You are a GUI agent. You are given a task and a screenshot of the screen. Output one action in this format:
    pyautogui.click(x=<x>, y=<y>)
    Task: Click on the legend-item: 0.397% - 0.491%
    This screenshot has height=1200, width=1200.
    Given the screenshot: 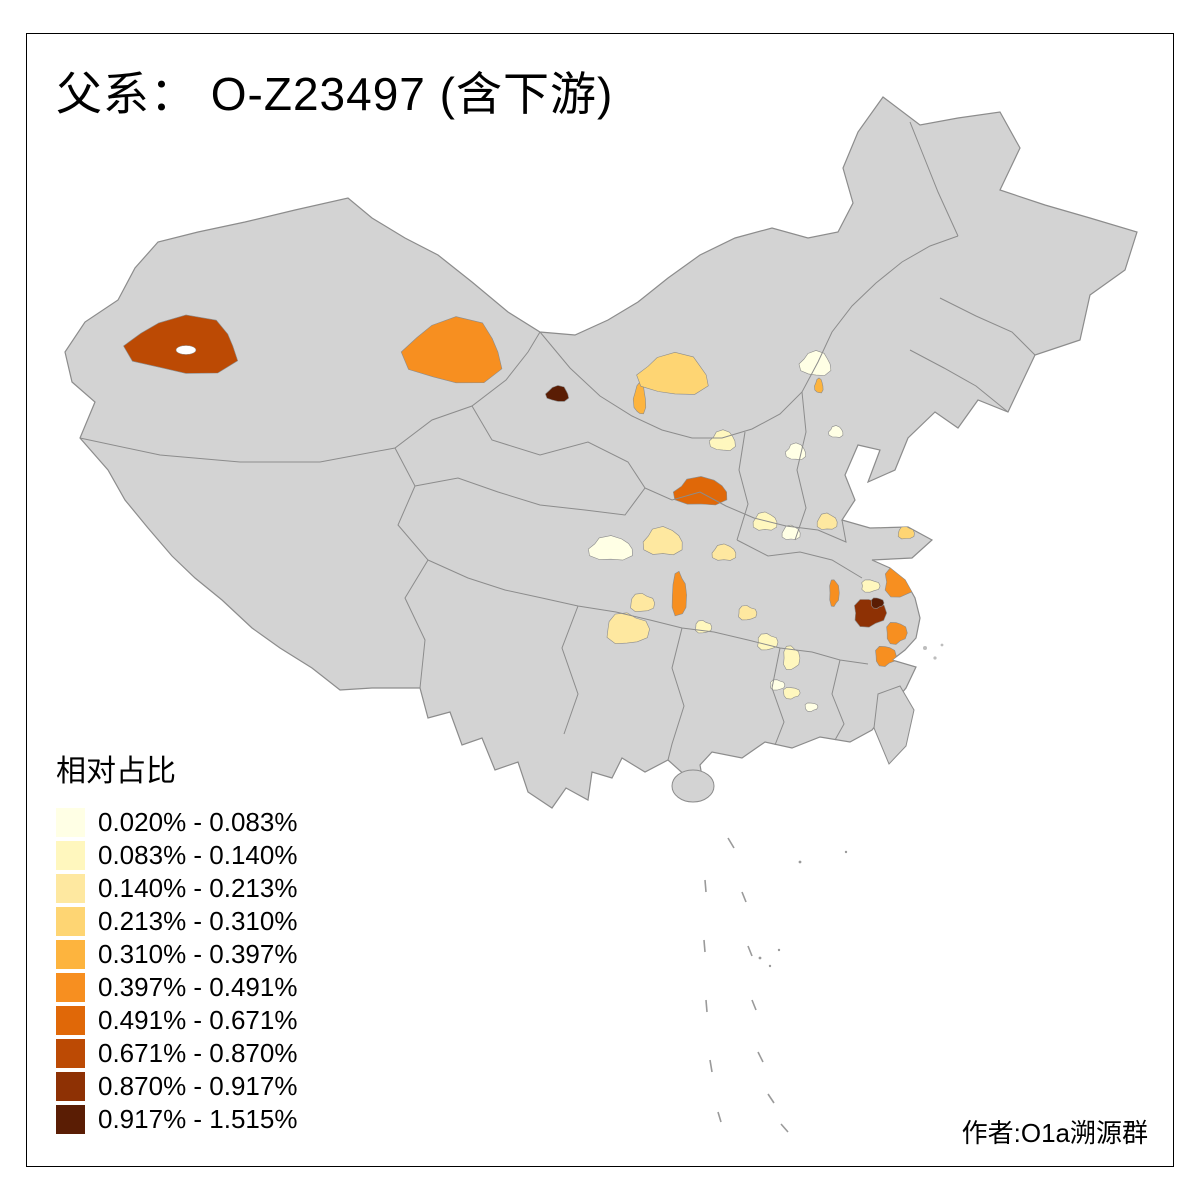 What is the action you would take?
    pyautogui.click(x=176, y=987)
    